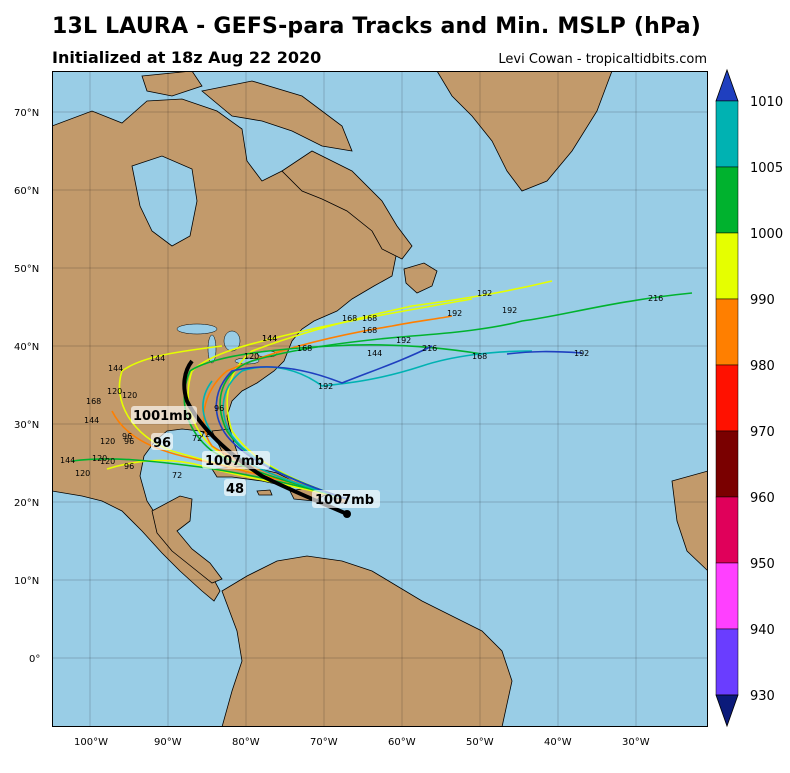 This screenshot has width=790, height=773. Describe the element at coordinates (524, 131) in the screenshot. I see `land-greenland` at that location.